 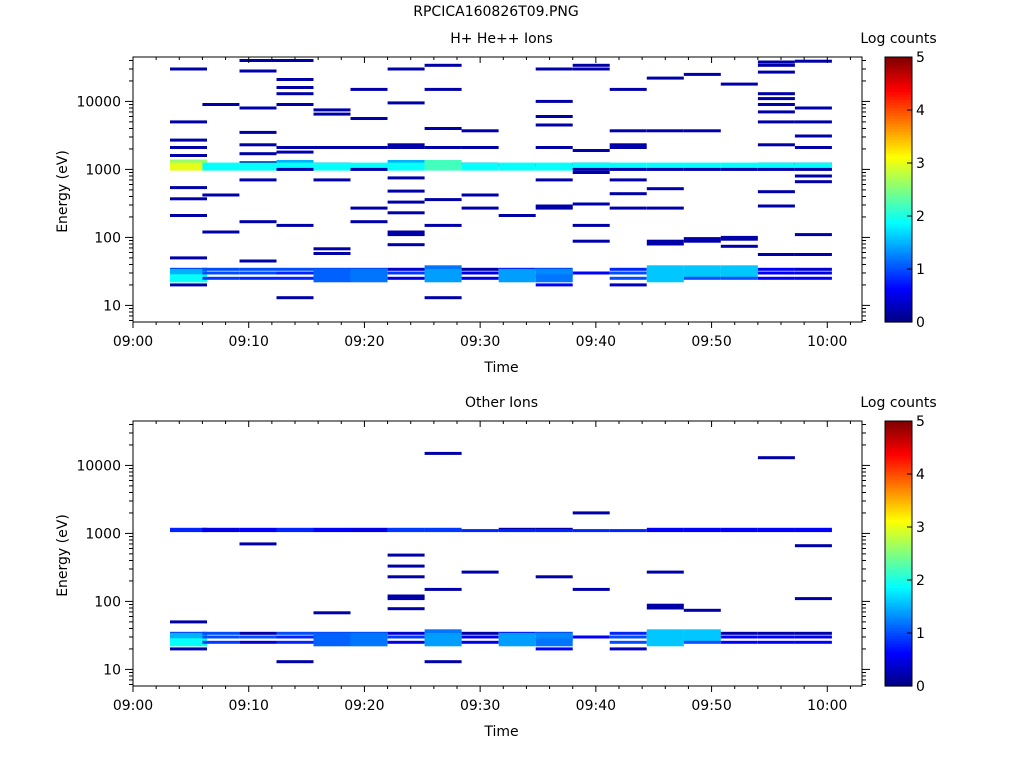 What do you see at coordinates (501, 403) in the screenshot?
I see `panel-title: Other Ions` at bounding box center [501, 403].